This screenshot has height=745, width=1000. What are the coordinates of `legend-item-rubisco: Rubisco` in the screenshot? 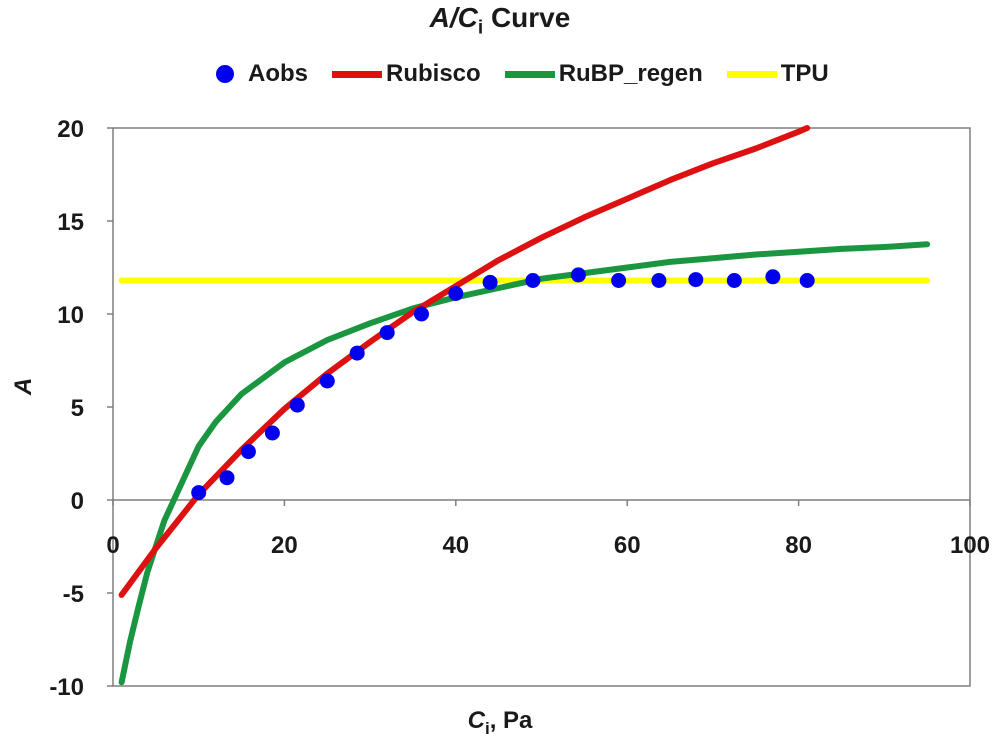 It's located at (406, 74).